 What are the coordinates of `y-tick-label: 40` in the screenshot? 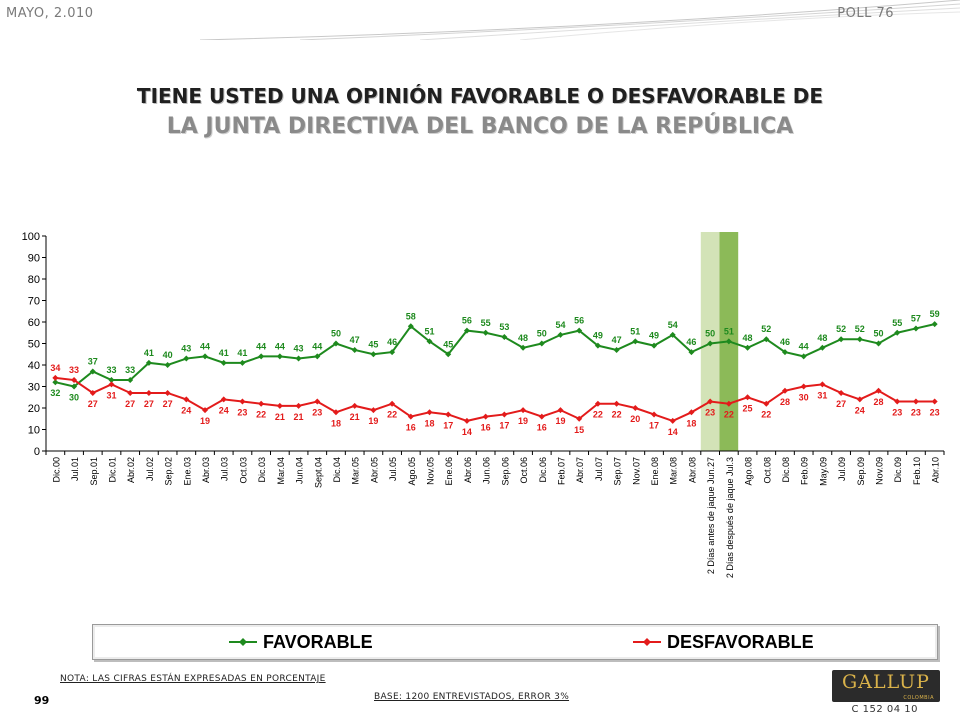 It's located at (34, 366).